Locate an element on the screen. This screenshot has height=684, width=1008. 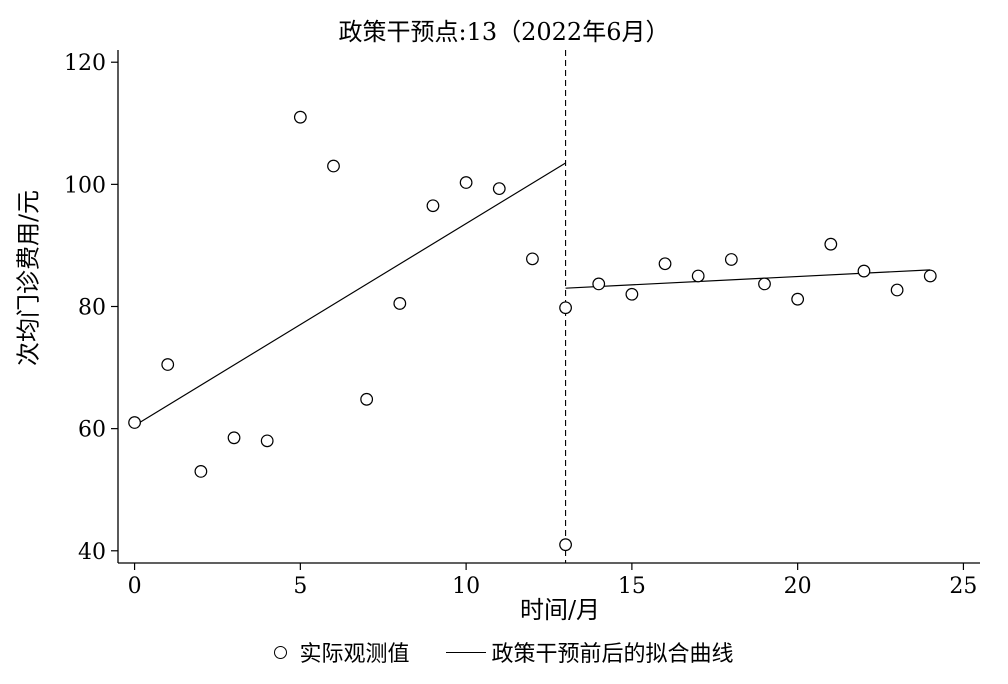
y-axis-label: 次均门诊费用/元 is located at coordinates (28, 278).